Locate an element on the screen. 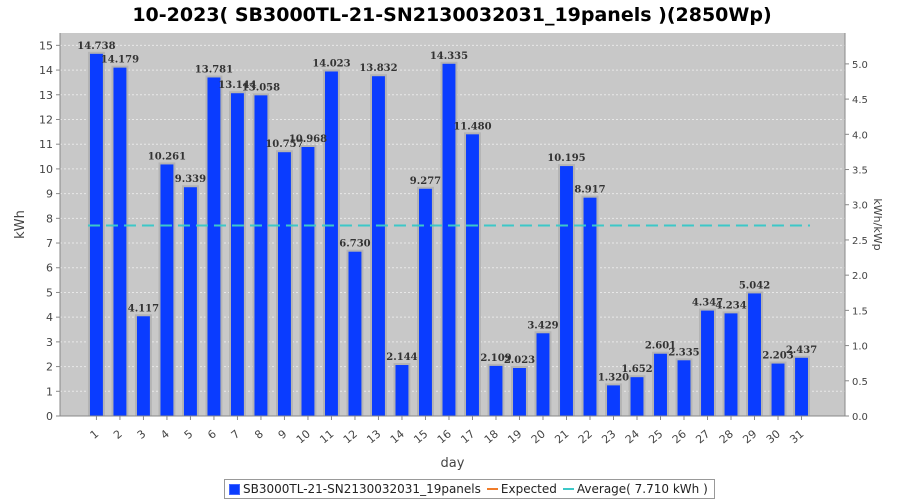 This screenshot has width=900, height=500. x-tick-label: 31 is located at coordinates (796, 436).